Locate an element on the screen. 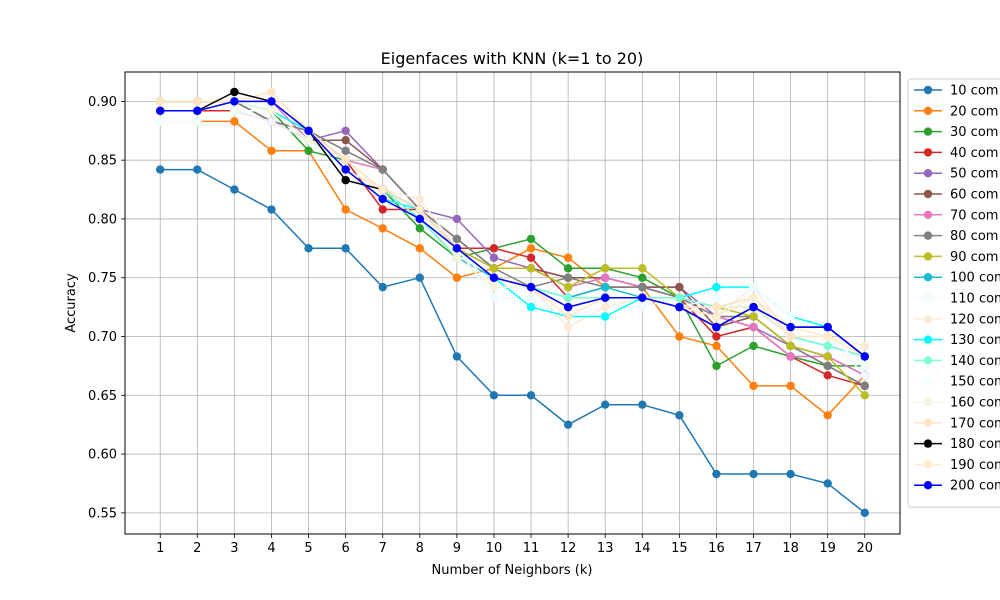  x-axis-label: Number of Neighbors (k) is located at coordinates (512, 570).